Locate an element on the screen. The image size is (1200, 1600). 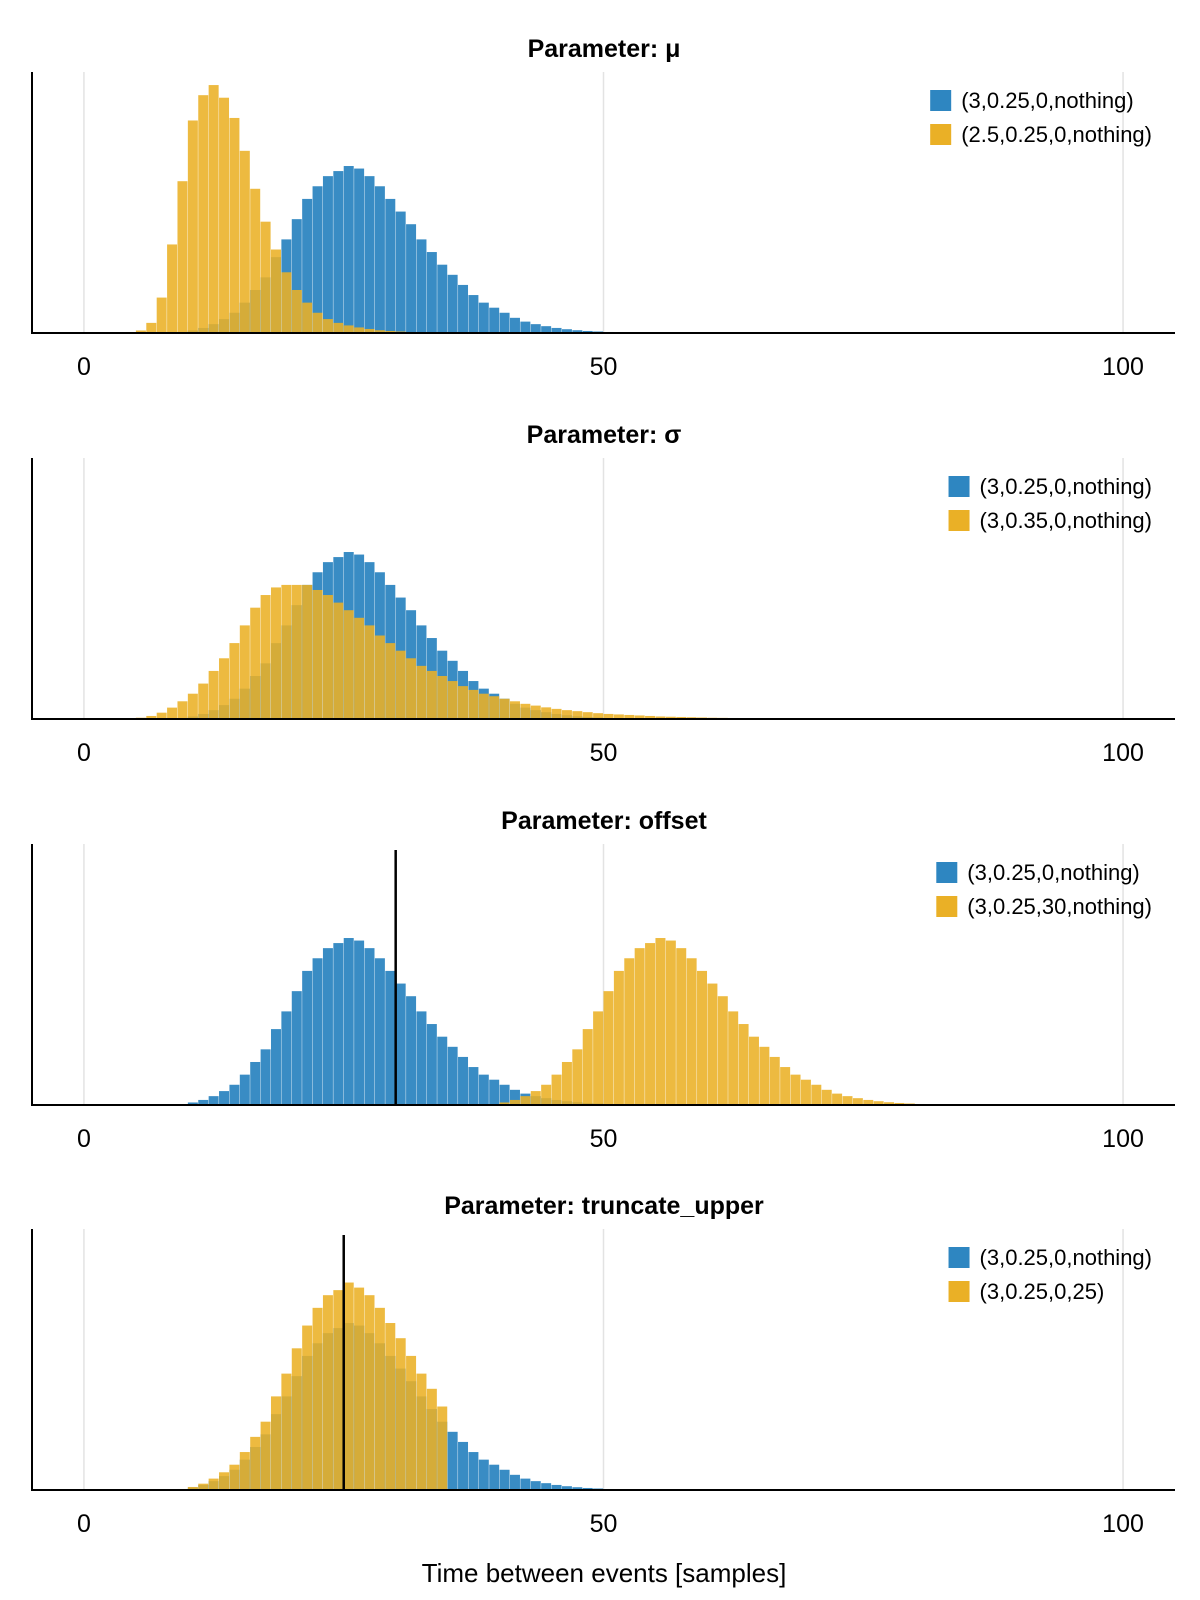
legend-swatch-blue is located at coordinates (941, 100).